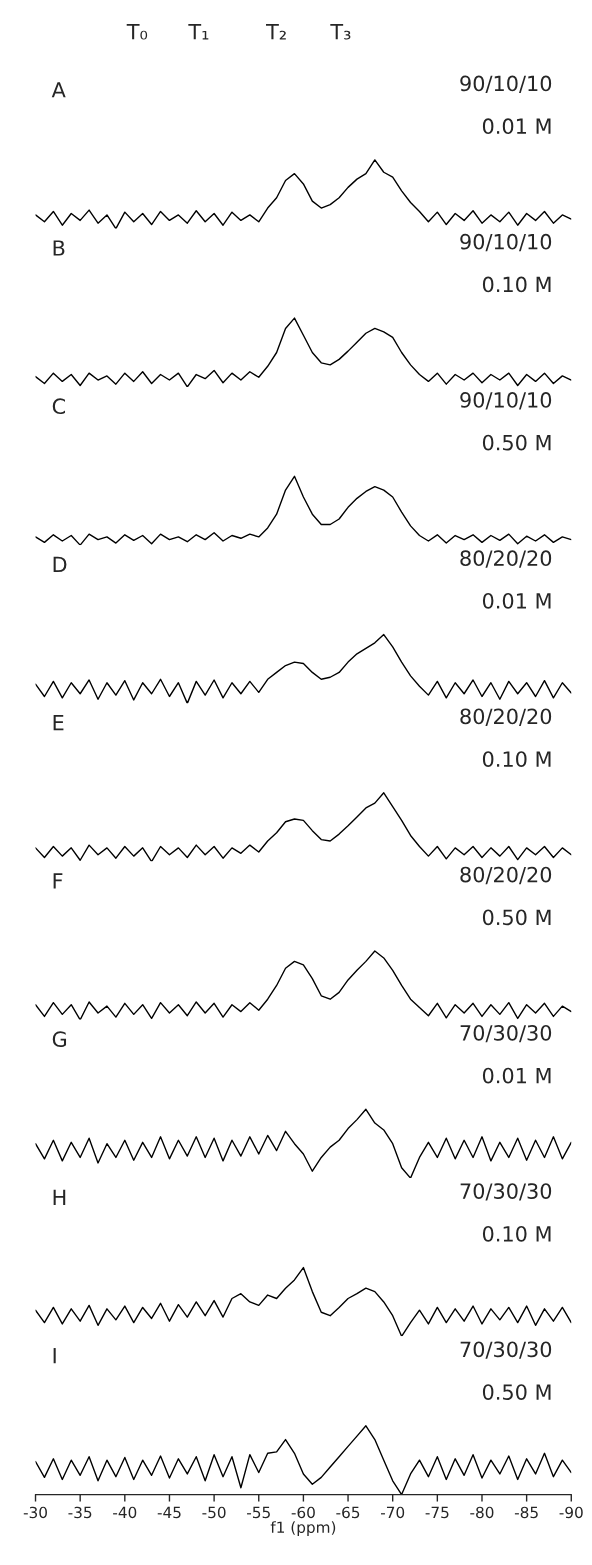  I want to click on text: B, so click(59, 248).